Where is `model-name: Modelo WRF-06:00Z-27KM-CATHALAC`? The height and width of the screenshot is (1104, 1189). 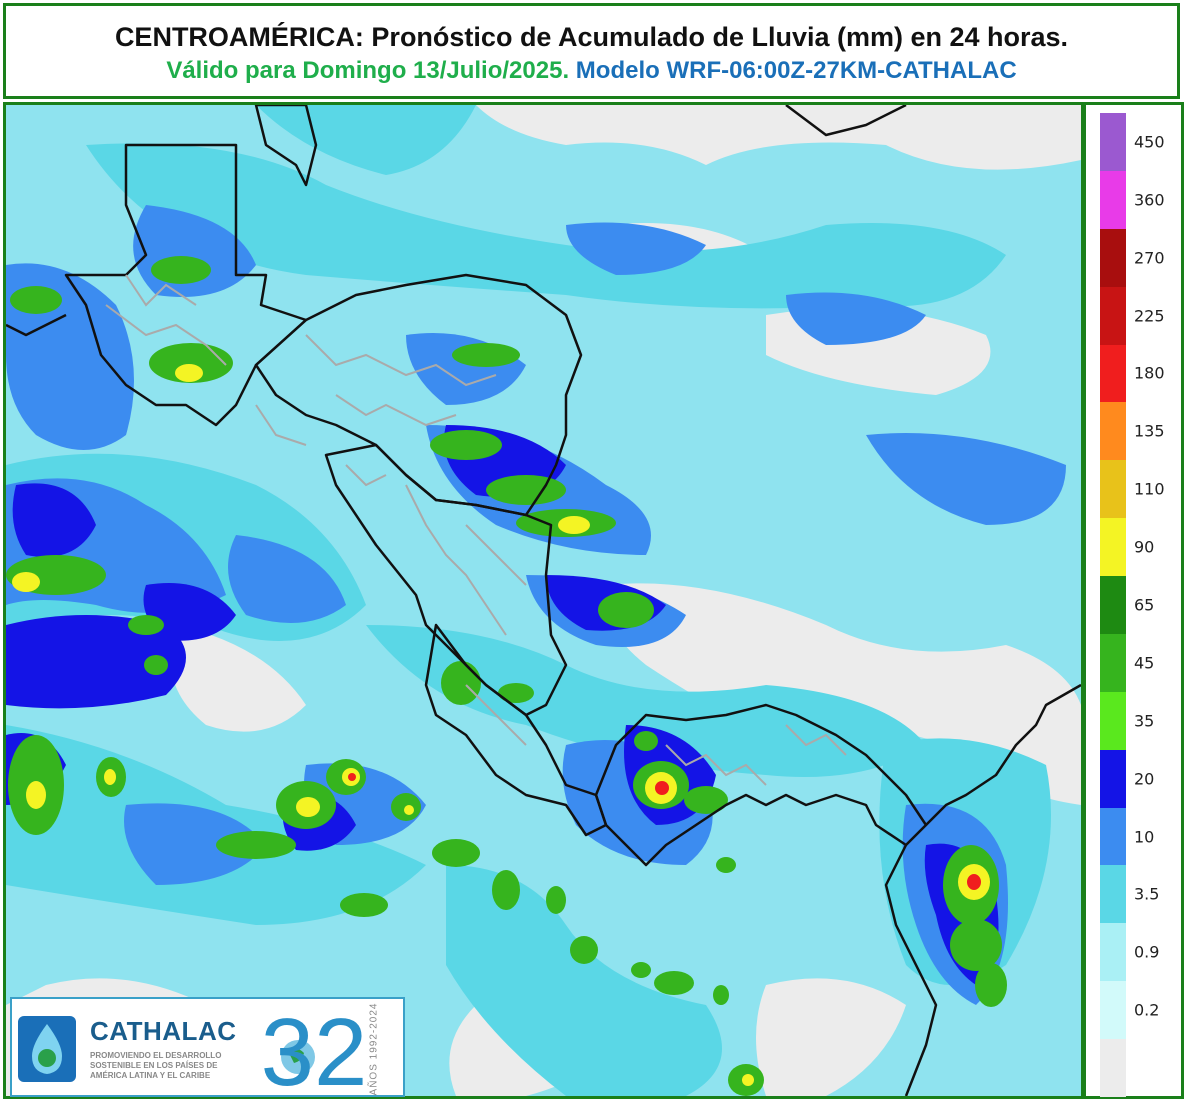
model-name: Modelo WRF-06:00Z-27KM-CATHALAC is located at coordinates (796, 70).